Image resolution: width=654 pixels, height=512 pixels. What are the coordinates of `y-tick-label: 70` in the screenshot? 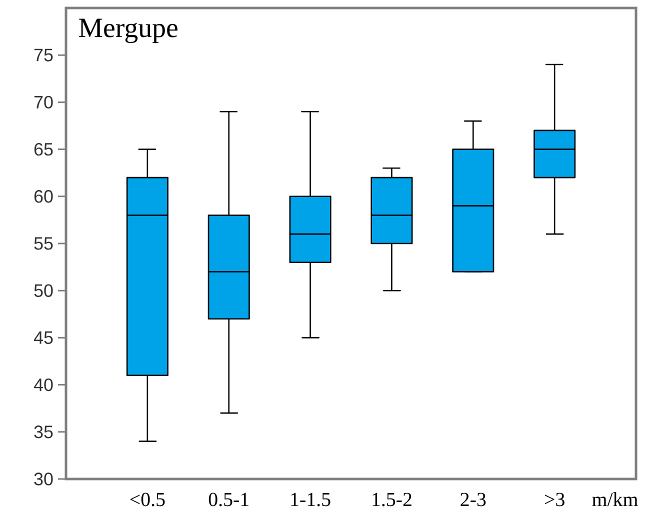 It's located at (43, 102).